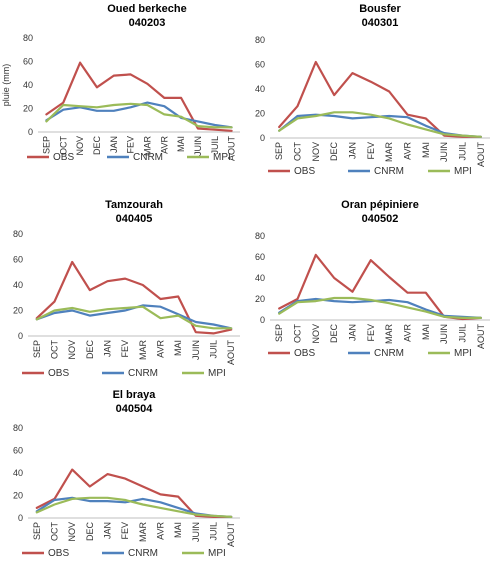 The height and width of the screenshot is (568, 500). I want to click on chart-subtitle: 040504, so click(135, 409).